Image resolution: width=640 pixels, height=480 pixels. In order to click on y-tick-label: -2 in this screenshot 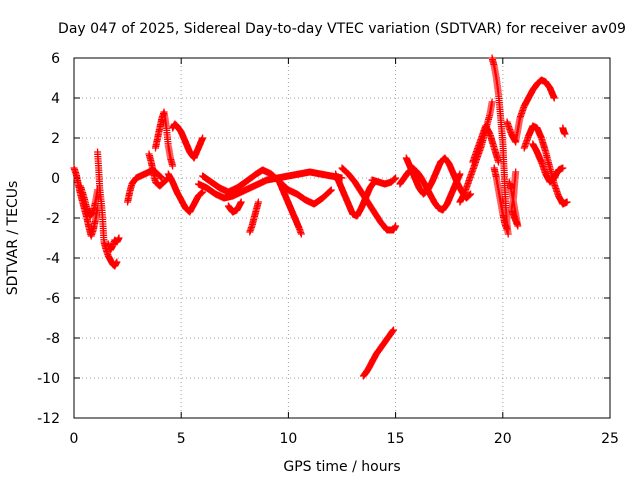, I will do `click(53, 219)`.